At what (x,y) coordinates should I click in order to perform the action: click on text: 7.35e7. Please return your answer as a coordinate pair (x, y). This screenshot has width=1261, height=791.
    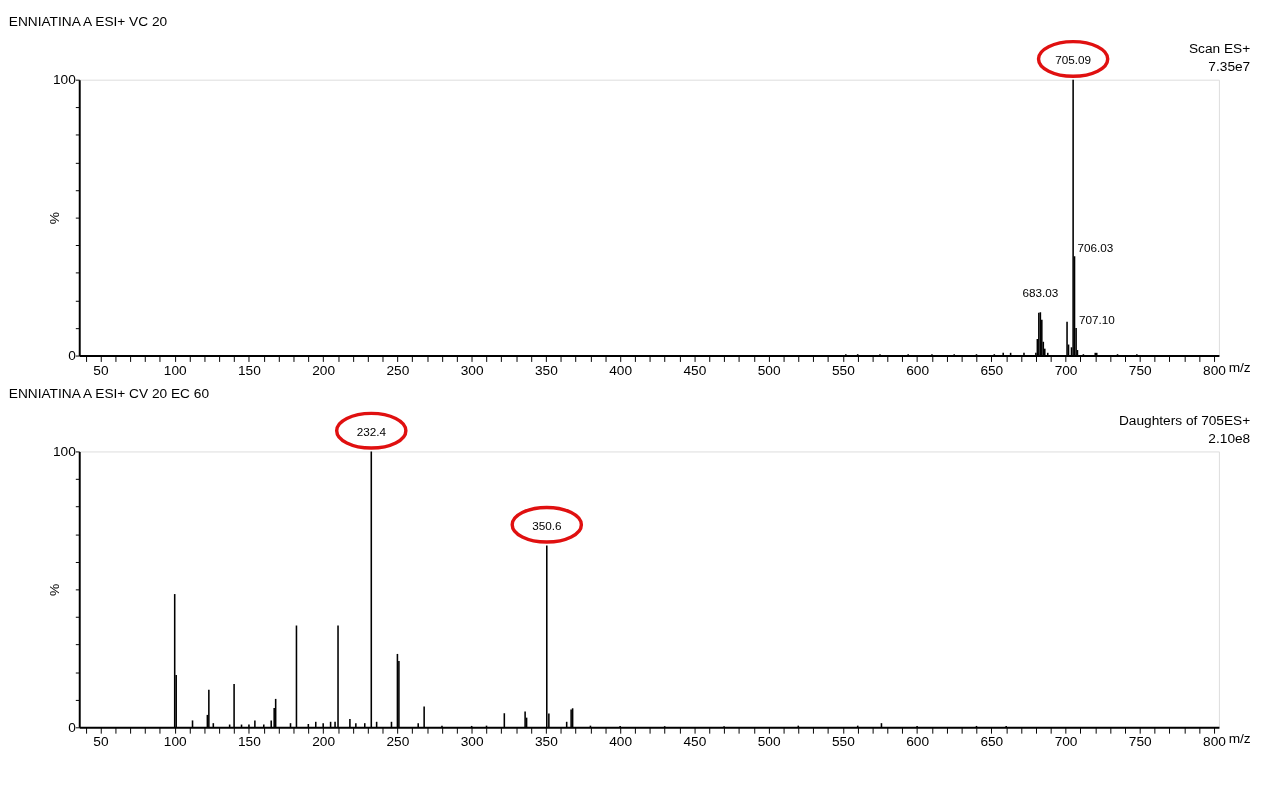
    Looking at the image, I should click on (1229, 66).